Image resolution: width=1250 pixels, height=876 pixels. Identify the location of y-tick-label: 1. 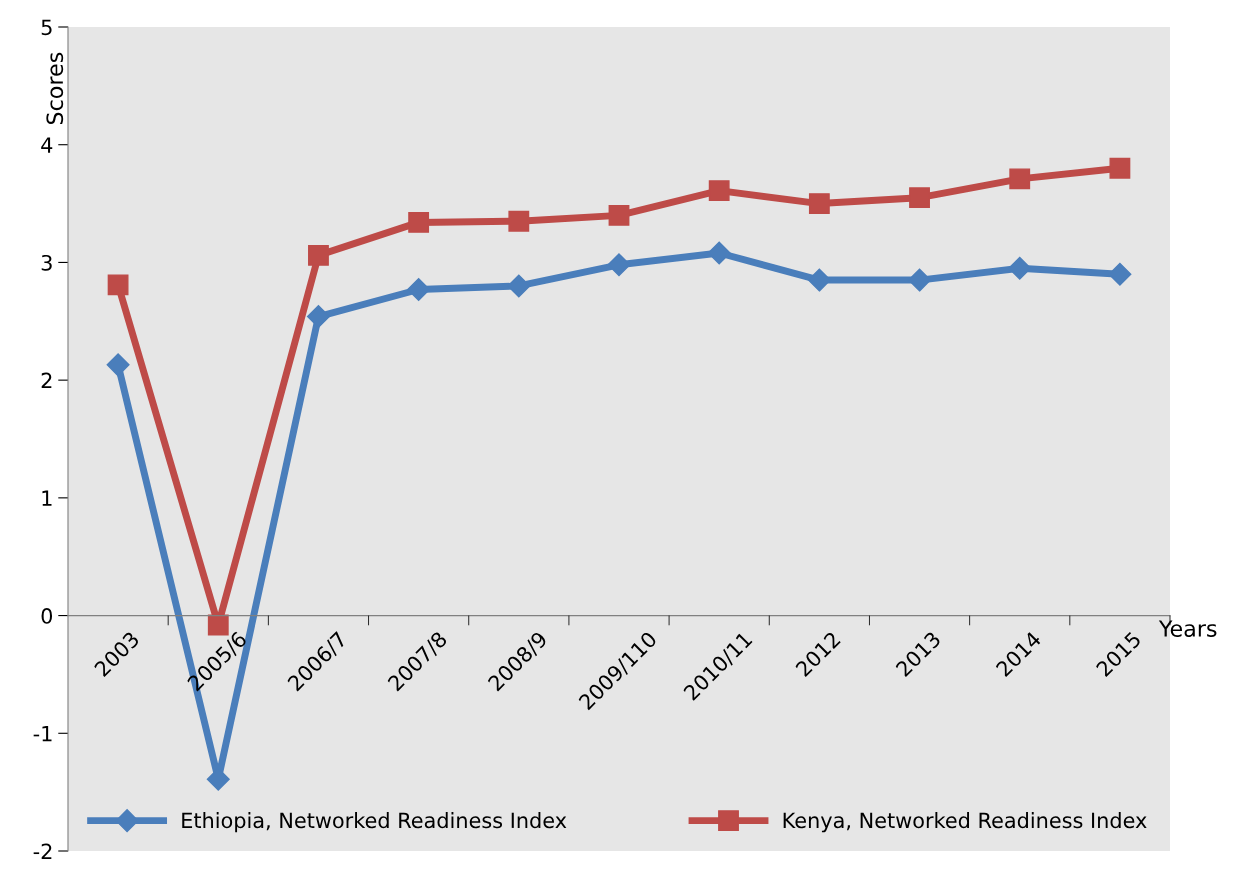
(47, 498).